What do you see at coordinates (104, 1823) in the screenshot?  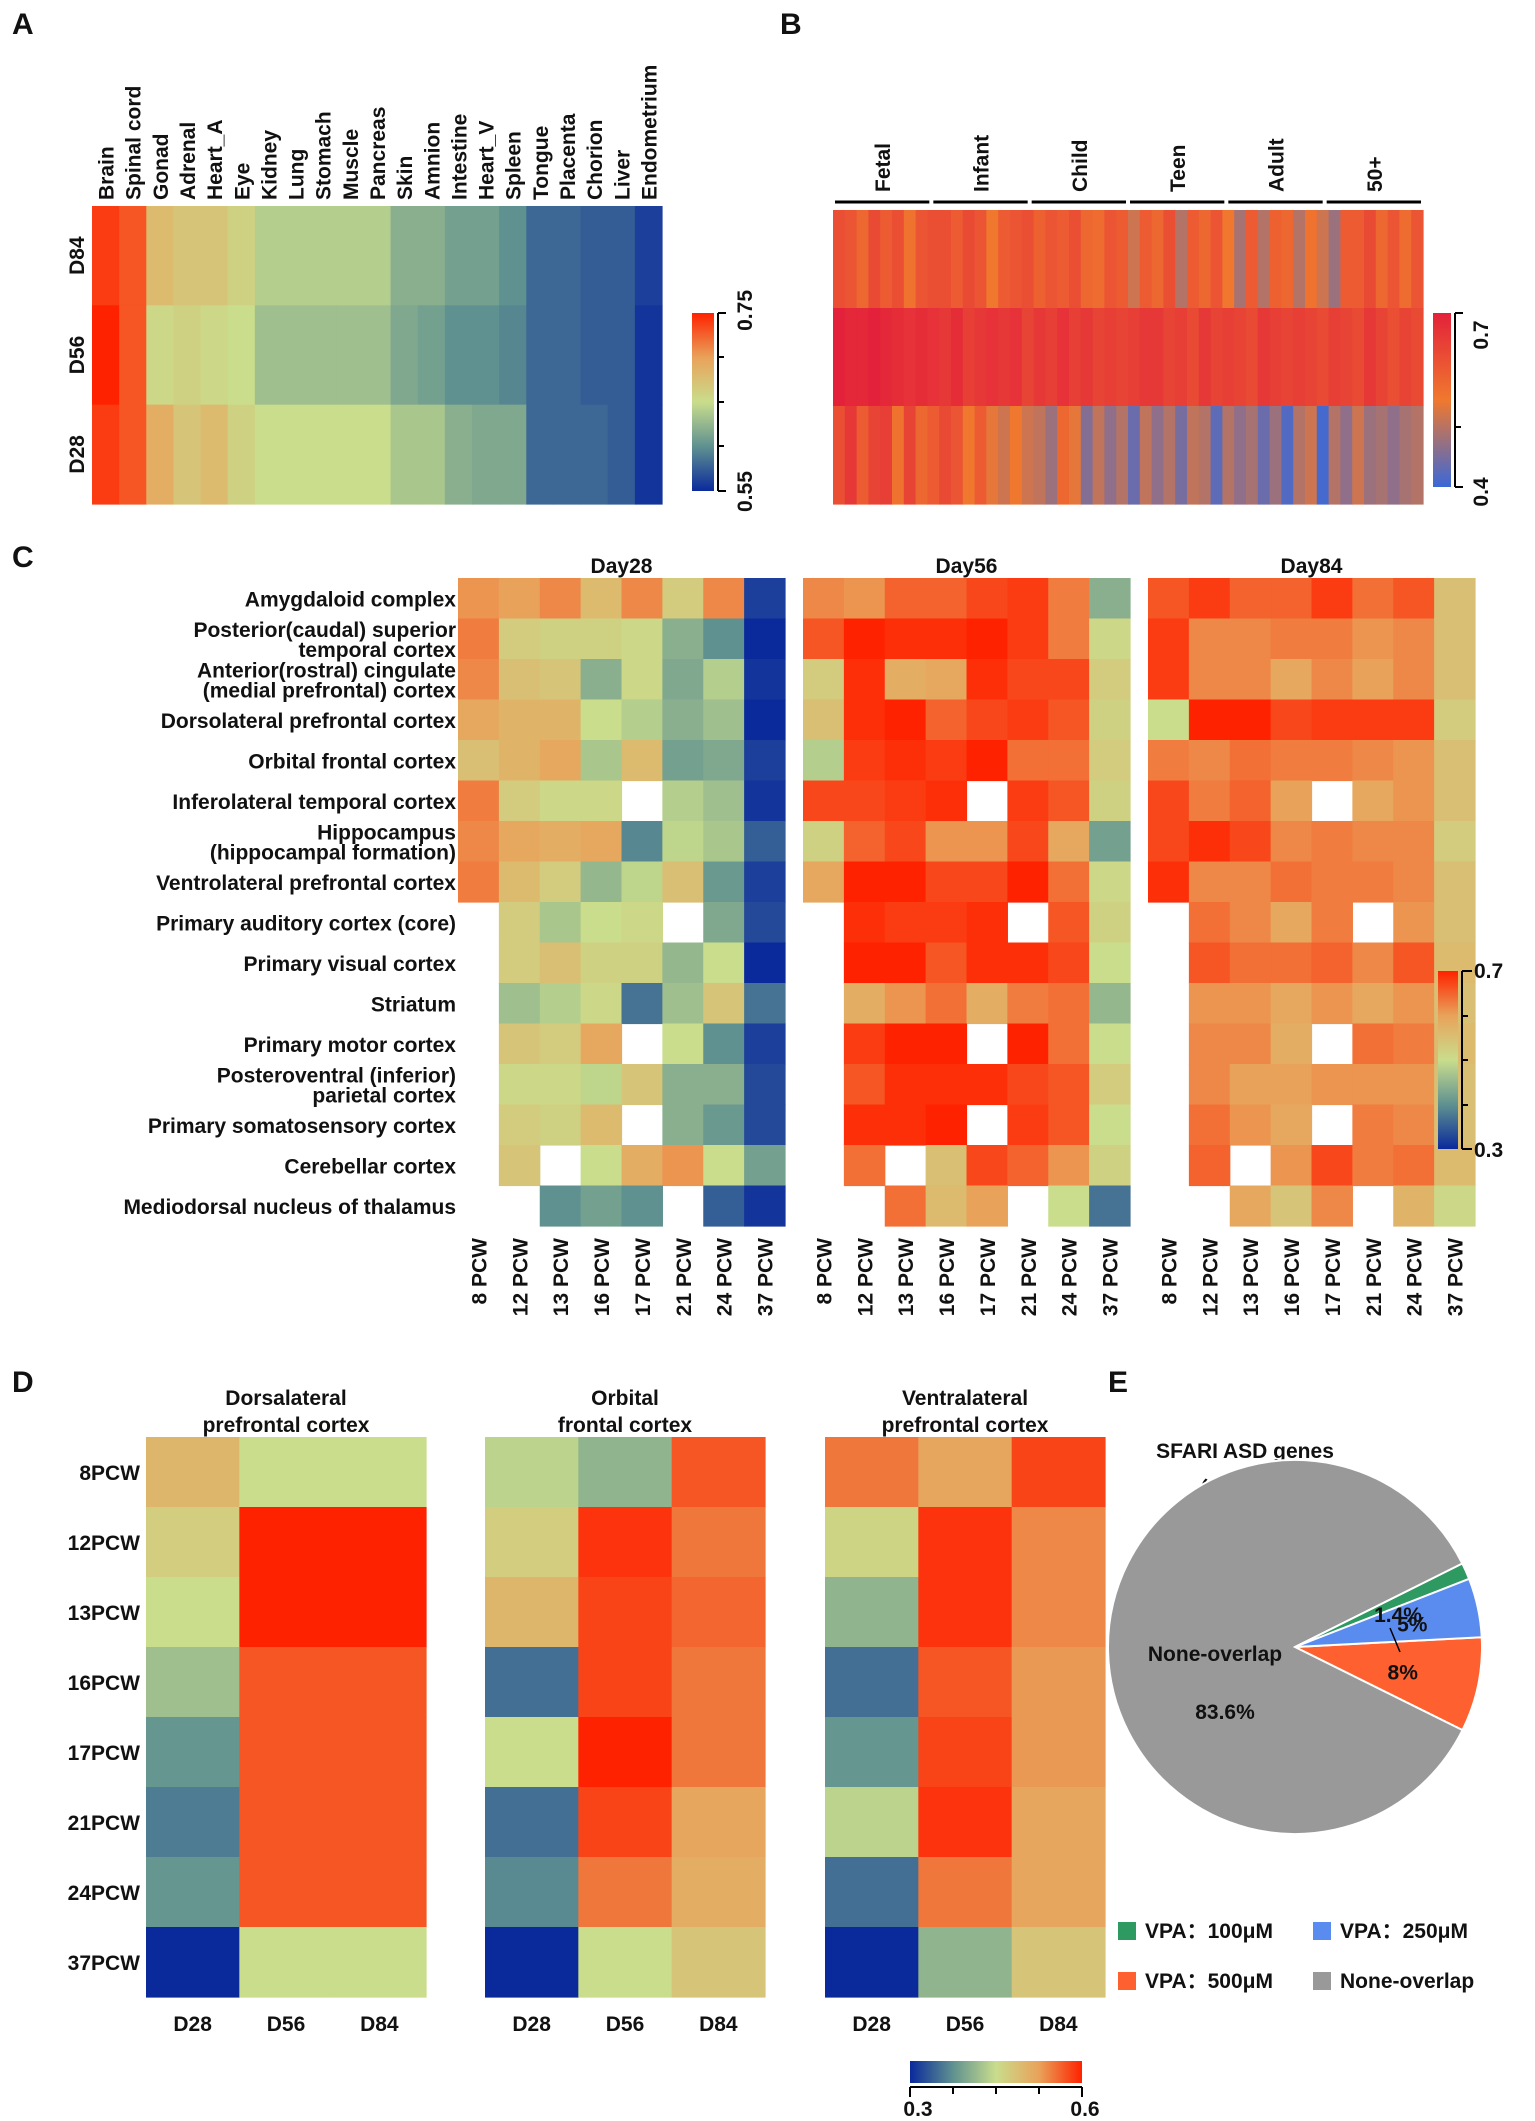 I see `panel-d-row-label: 21PCW` at bounding box center [104, 1823].